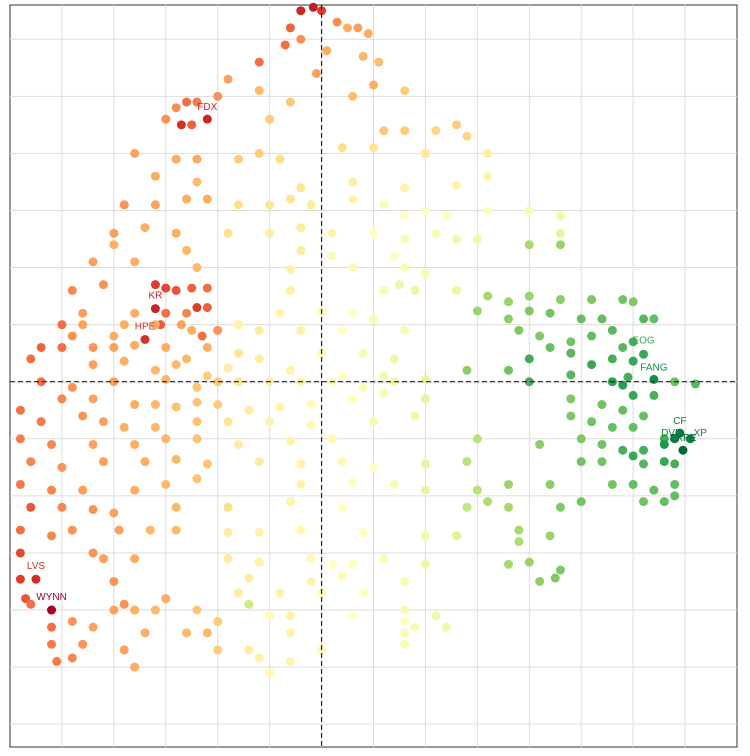  Describe the element at coordinates (207, 107) in the screenshot. I see `point-label: FDX` at that location.